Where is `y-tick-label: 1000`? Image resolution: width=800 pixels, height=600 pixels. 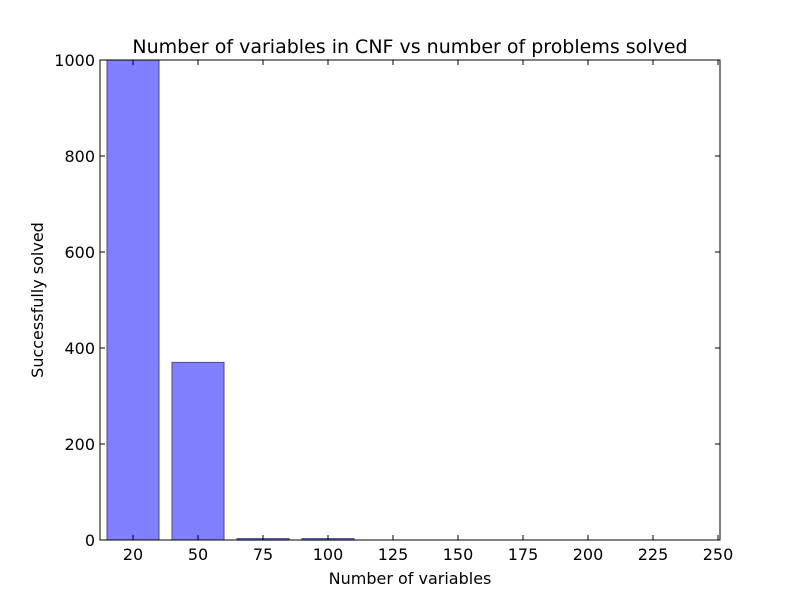
y-tick-label: 1000 is located at coordinates (74, 60).